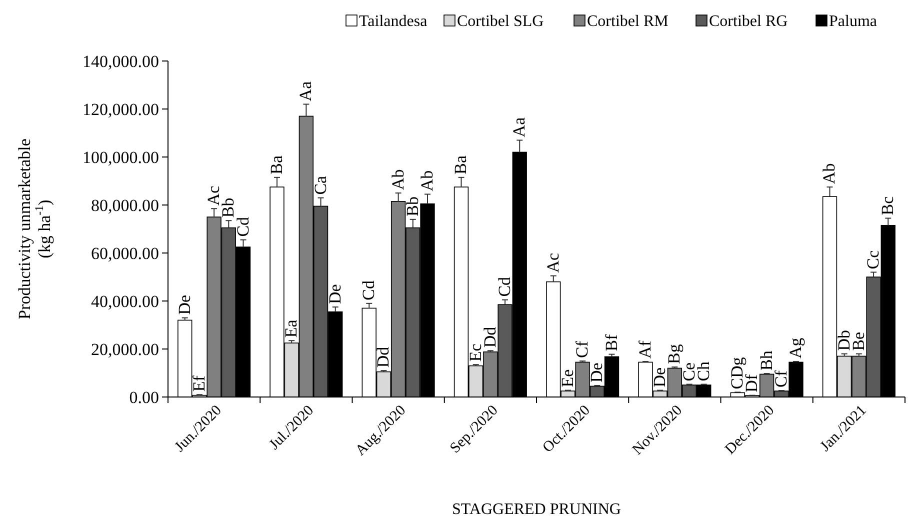  Describe the element at coordinates (120, 61) in the screenshot. I see `y-tick-label: 140,000.00` at that location.